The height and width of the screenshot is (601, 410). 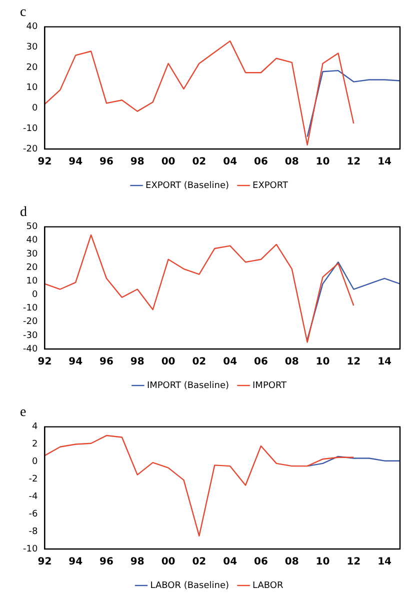 What do you see at coordinates (33, 479) in the screenshot?
I see `y-tick-label: -2` at bounding box center [33, 479].